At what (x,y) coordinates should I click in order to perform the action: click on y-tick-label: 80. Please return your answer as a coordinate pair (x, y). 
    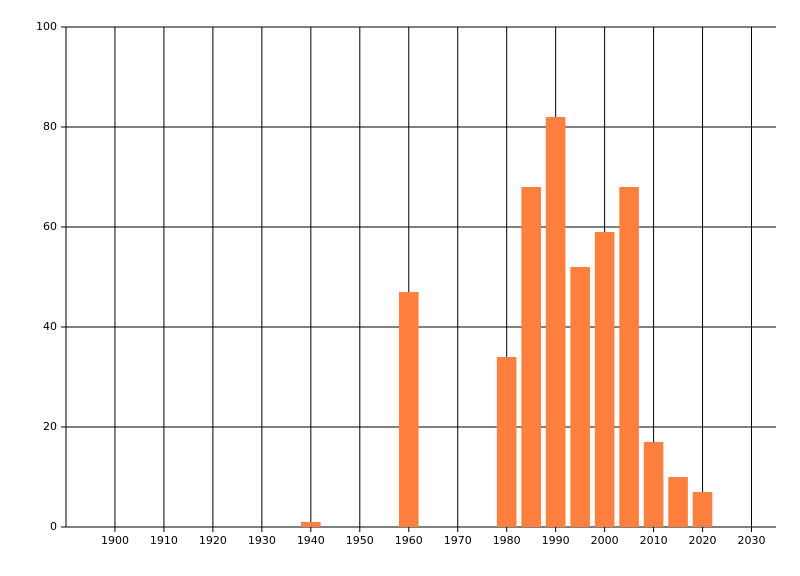
    Looking at the image, I should click on (50, 126).